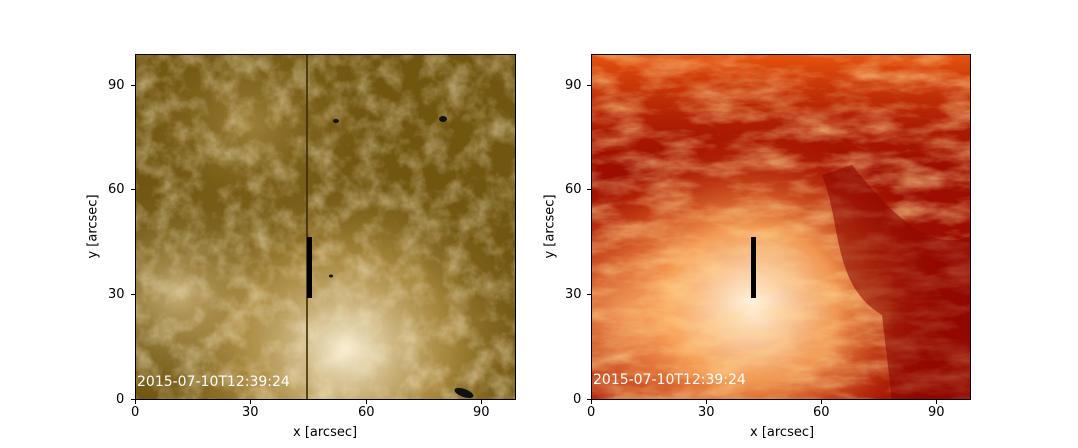  I want to click on left-slit-marker, so click(309, 267).